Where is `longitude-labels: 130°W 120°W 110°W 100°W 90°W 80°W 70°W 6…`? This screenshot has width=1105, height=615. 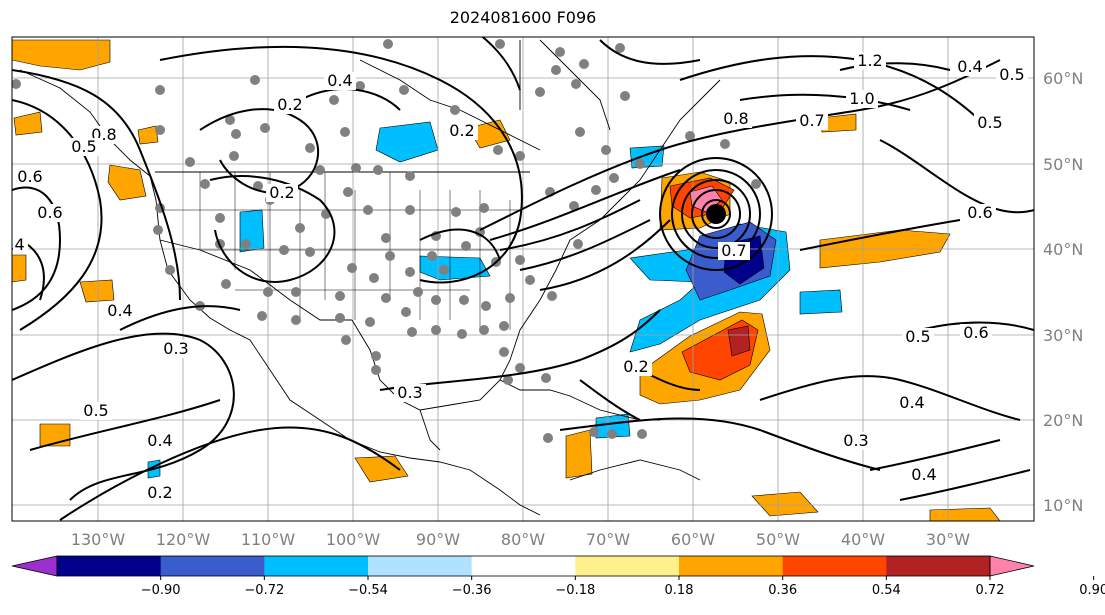 longitude-labels: 130°W 120°W 110°W 100°W 90°W 80°W 70°W 6… is located at coordinates (520, 539).